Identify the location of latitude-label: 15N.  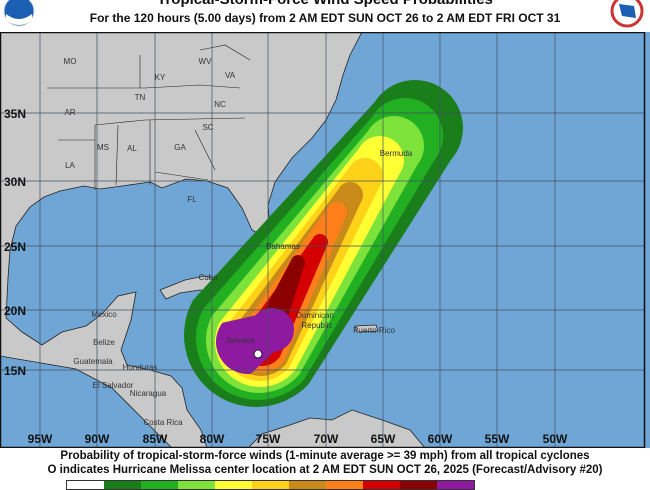
(15, 371).